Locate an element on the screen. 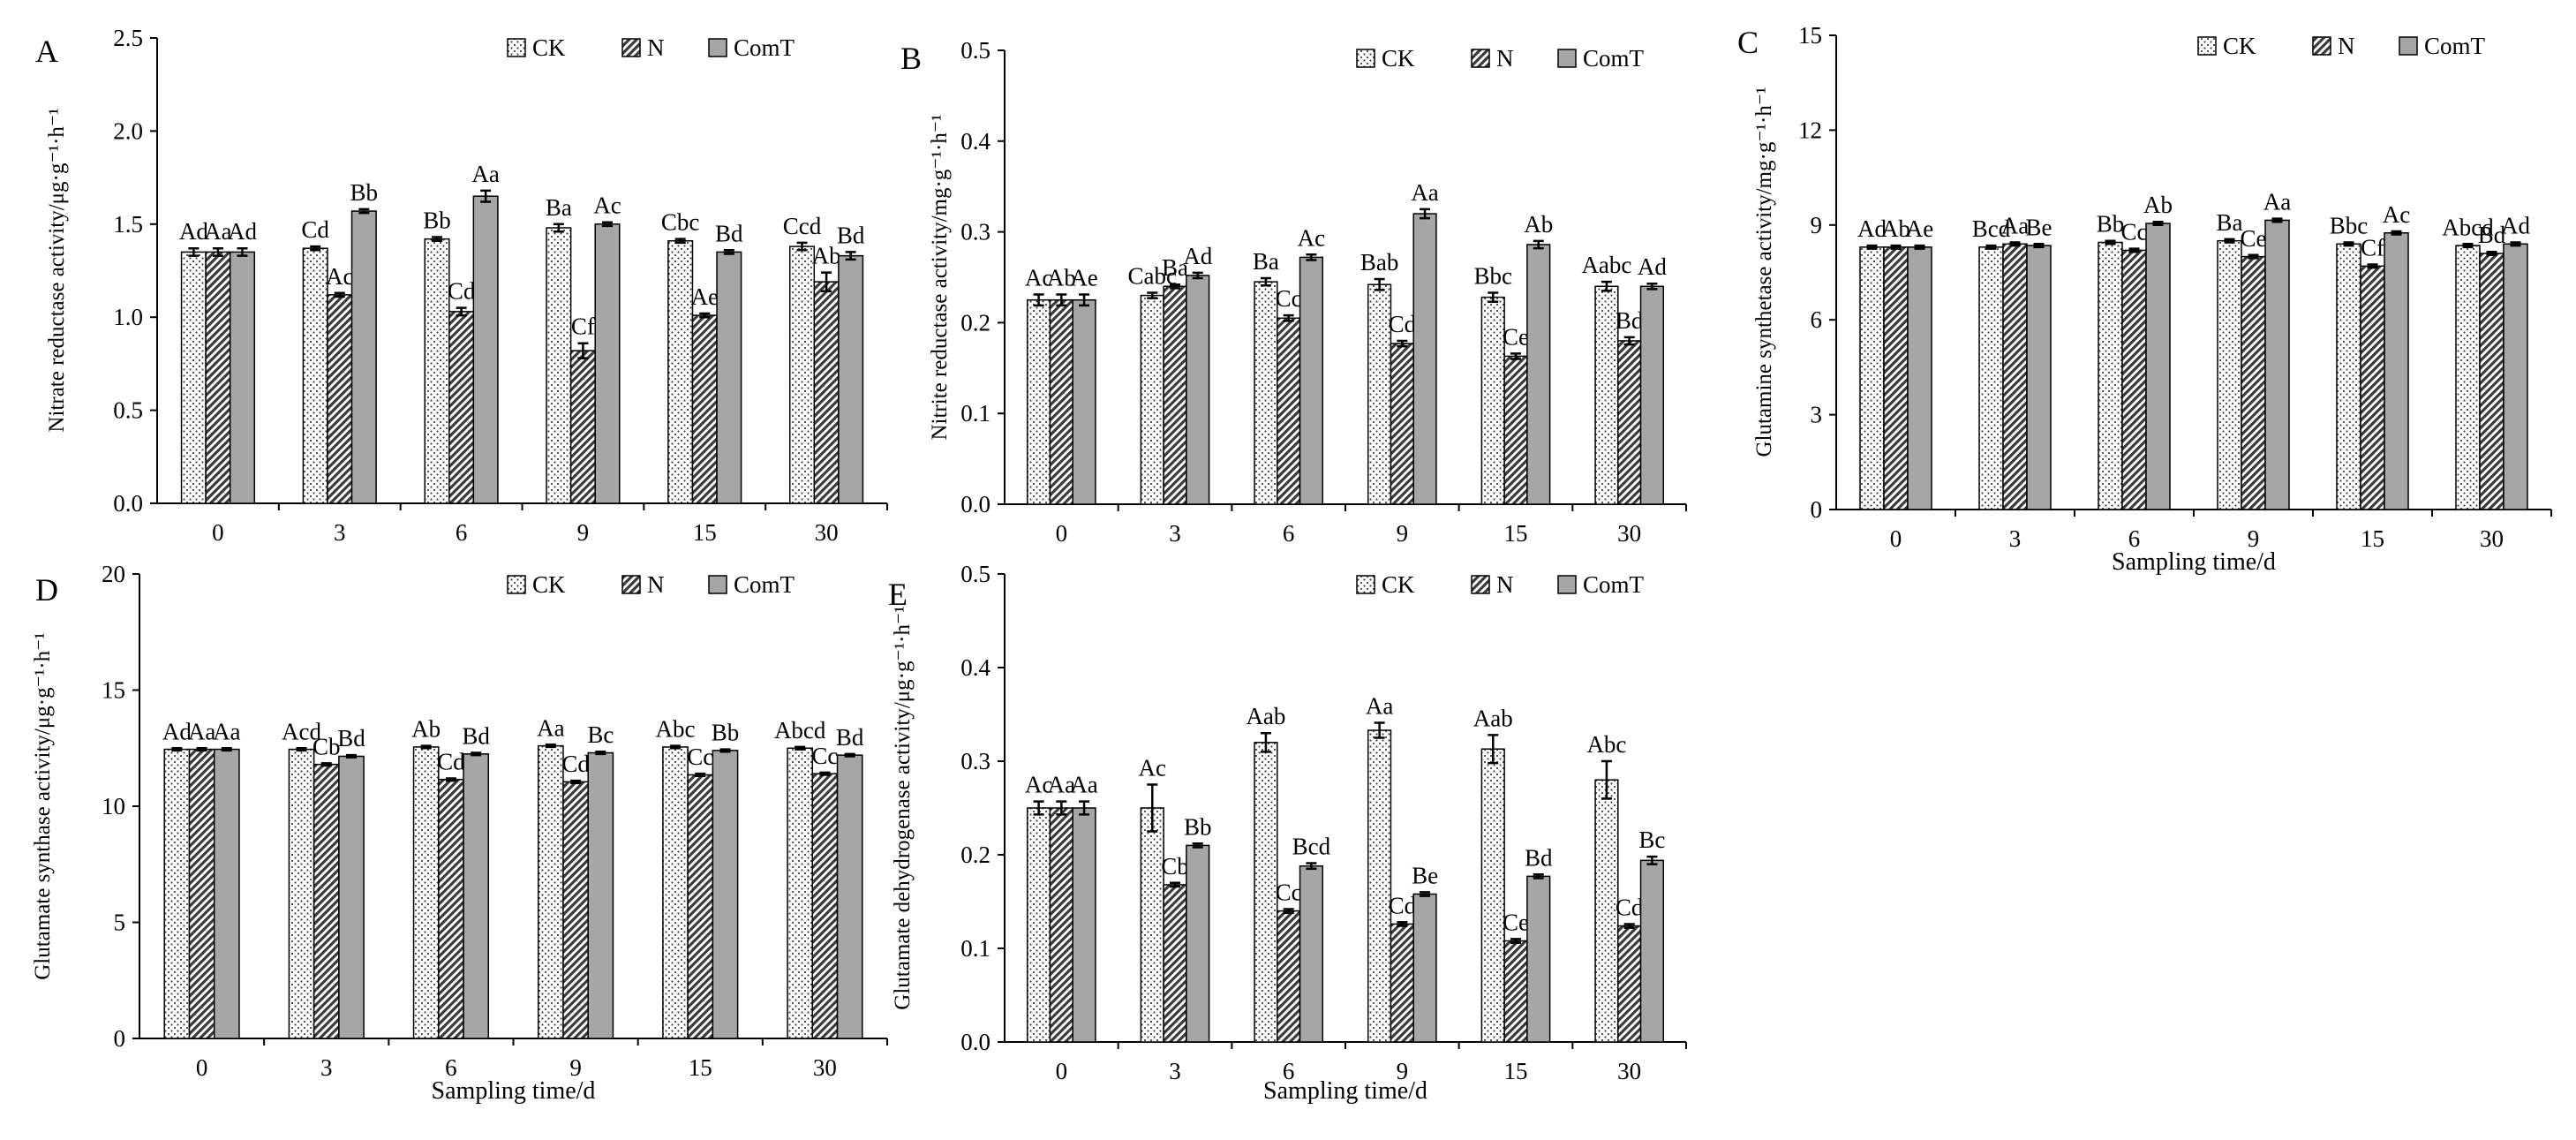  legend: CK N ComT is located at coordinates (651, 47).